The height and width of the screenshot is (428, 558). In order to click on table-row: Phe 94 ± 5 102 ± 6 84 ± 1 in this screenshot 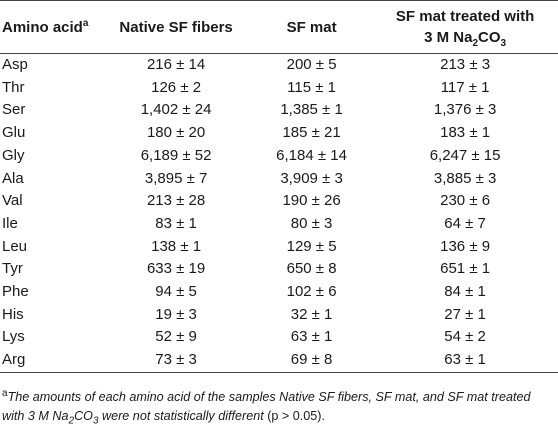, I will do `click(279, 292)`.